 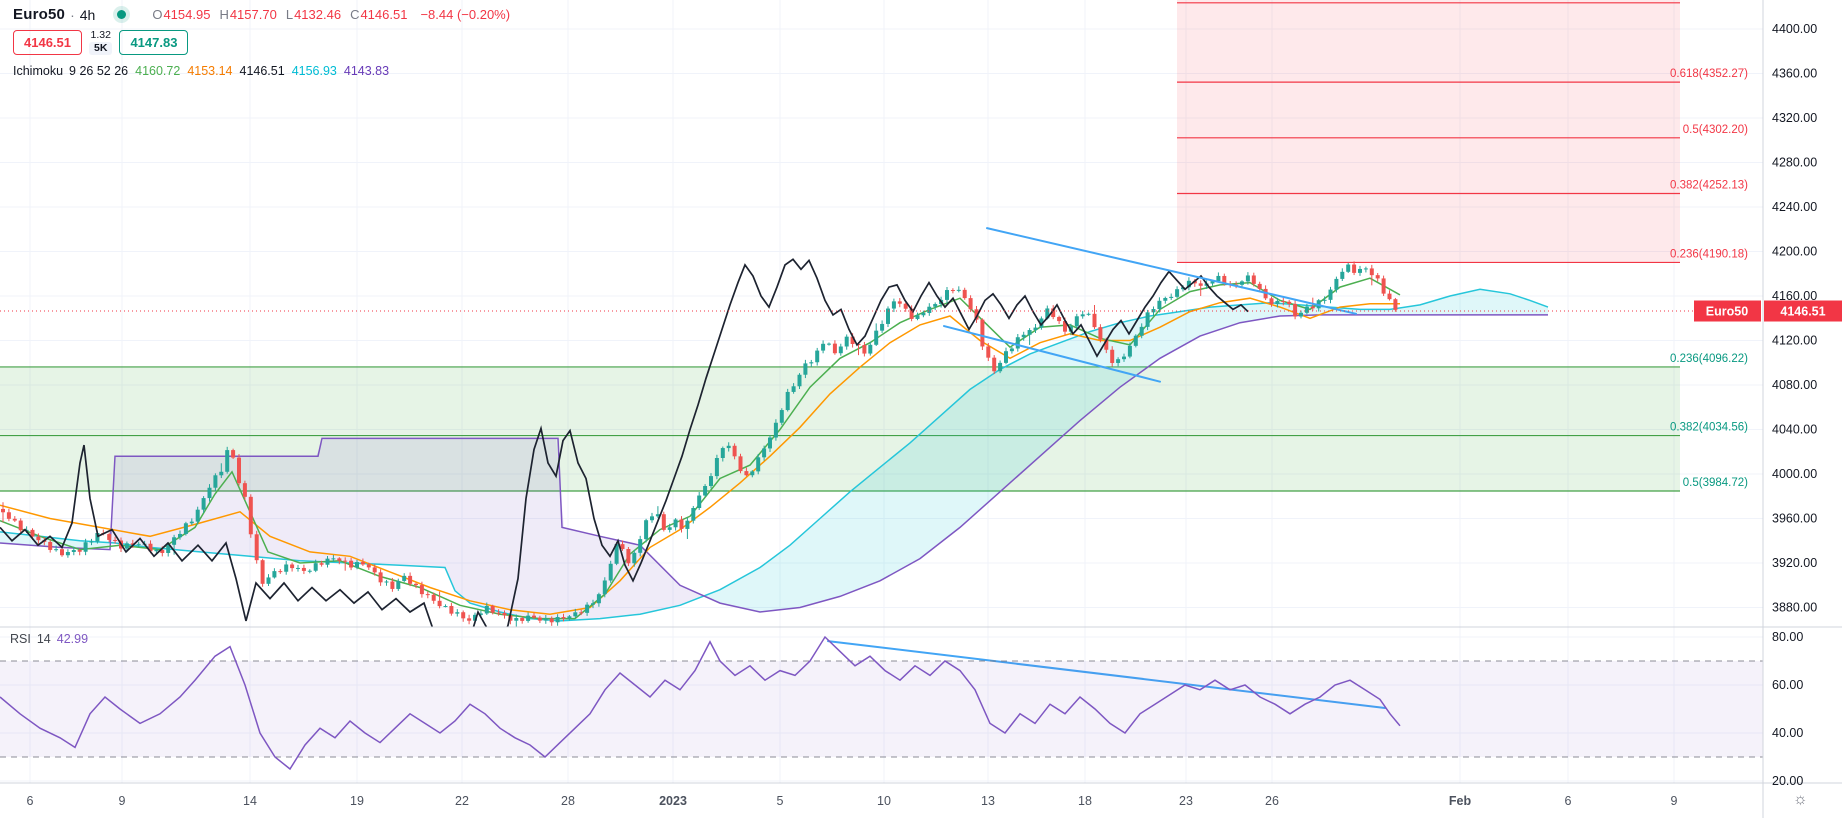 I want to click on close-label: C, so click(x=355, y=14).